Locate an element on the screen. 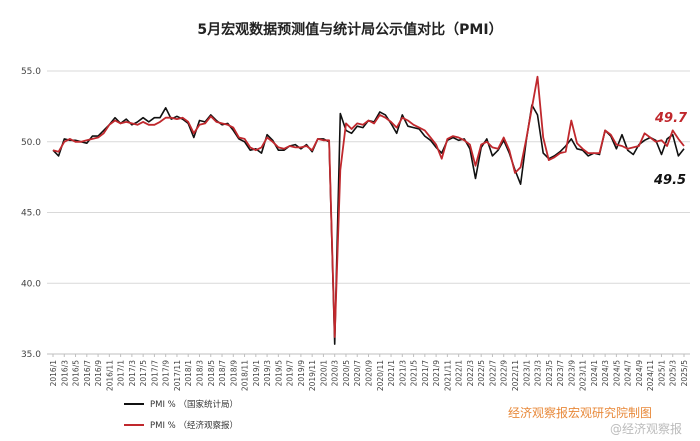  x-tick-label: 2017/5 is located at coordinates (143, 373).